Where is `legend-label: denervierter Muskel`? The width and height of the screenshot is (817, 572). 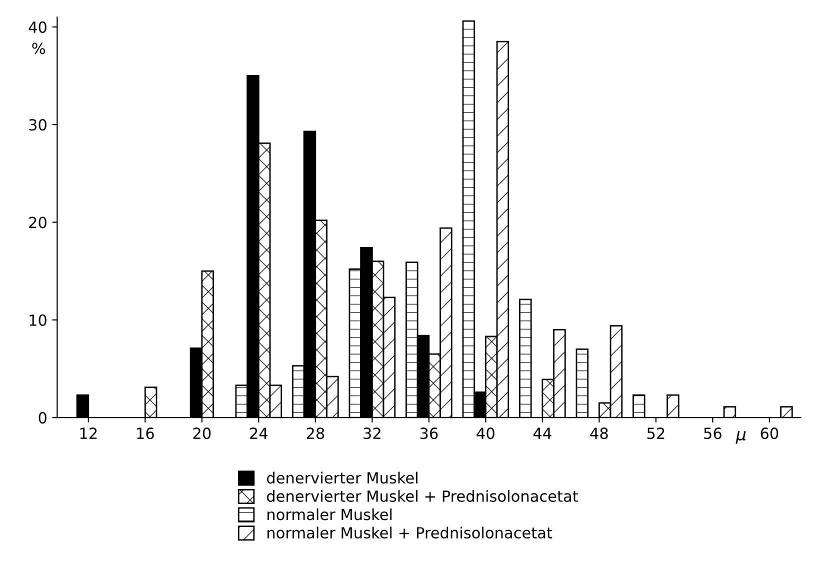
legend-label: denervierter Muskel is located at coordinates (342, 478).